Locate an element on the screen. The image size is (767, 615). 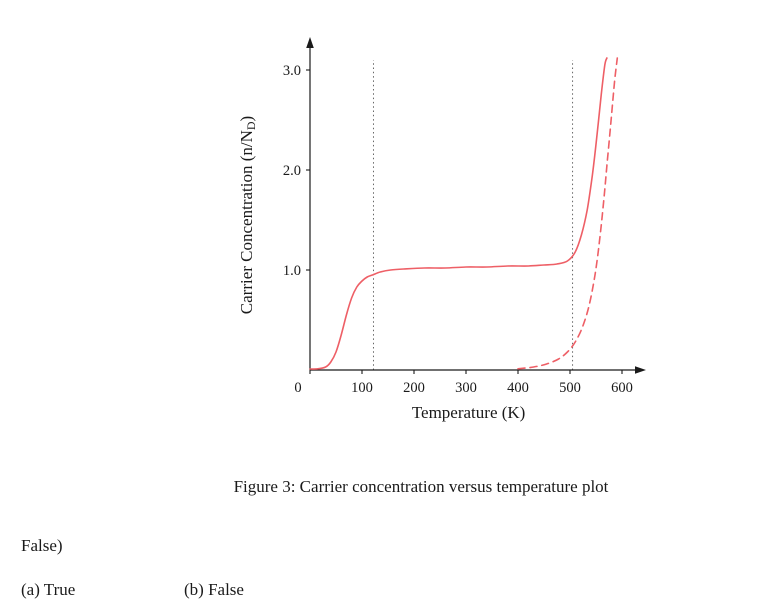
x-tick-label: 600 is located at coordinates (622, 388).